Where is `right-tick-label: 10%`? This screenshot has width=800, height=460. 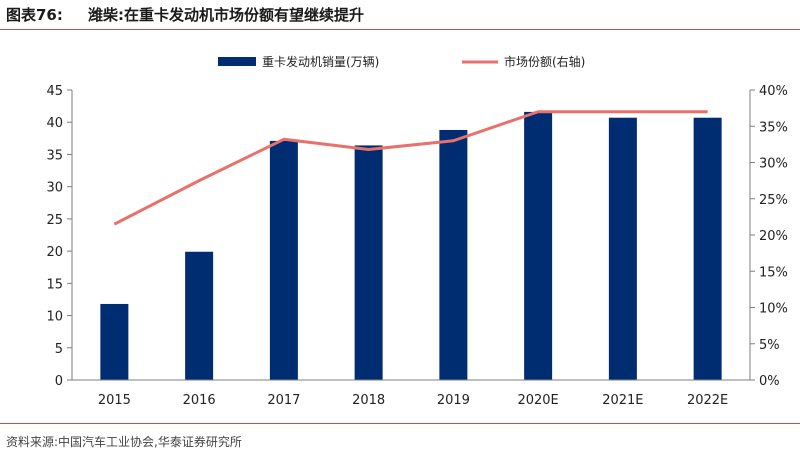 right-tick-label: 10% is located at coordinates (773, 309).